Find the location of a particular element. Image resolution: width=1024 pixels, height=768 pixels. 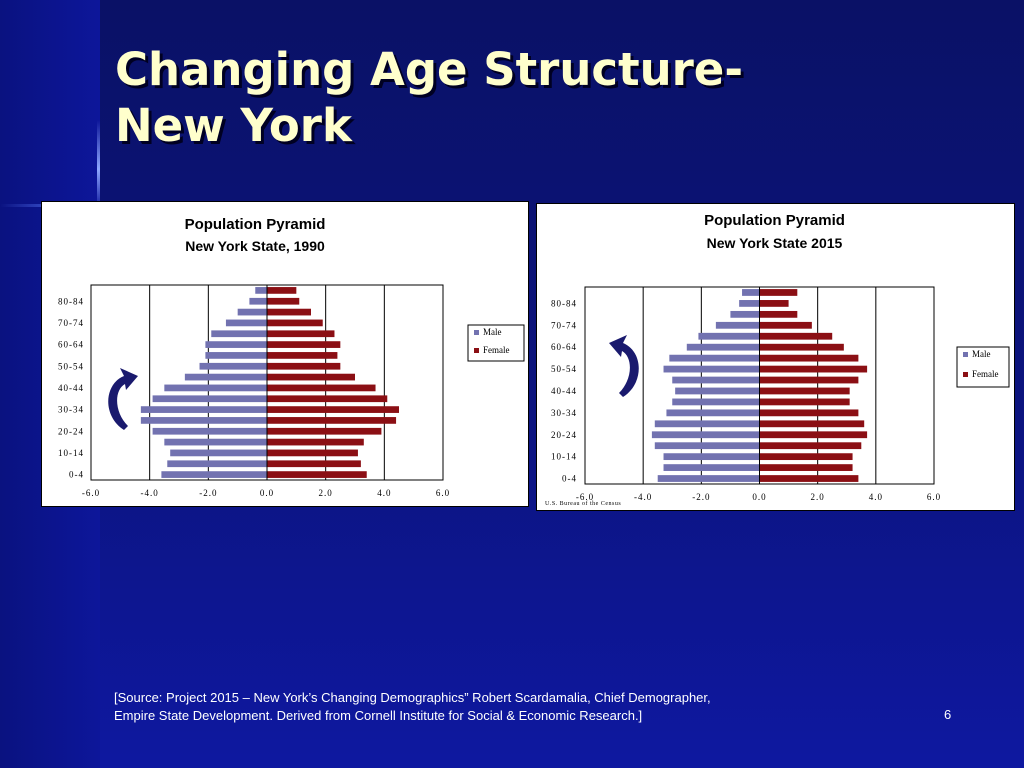

bar-male-85+ is located at coordinates (261, 290).